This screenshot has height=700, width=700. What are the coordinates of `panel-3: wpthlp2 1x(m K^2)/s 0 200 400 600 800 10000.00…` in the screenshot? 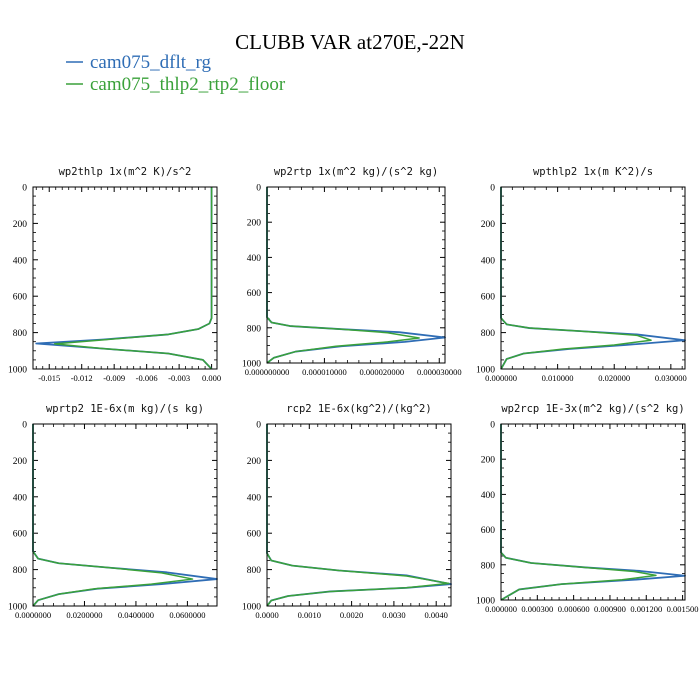 It's located at (581, 274).